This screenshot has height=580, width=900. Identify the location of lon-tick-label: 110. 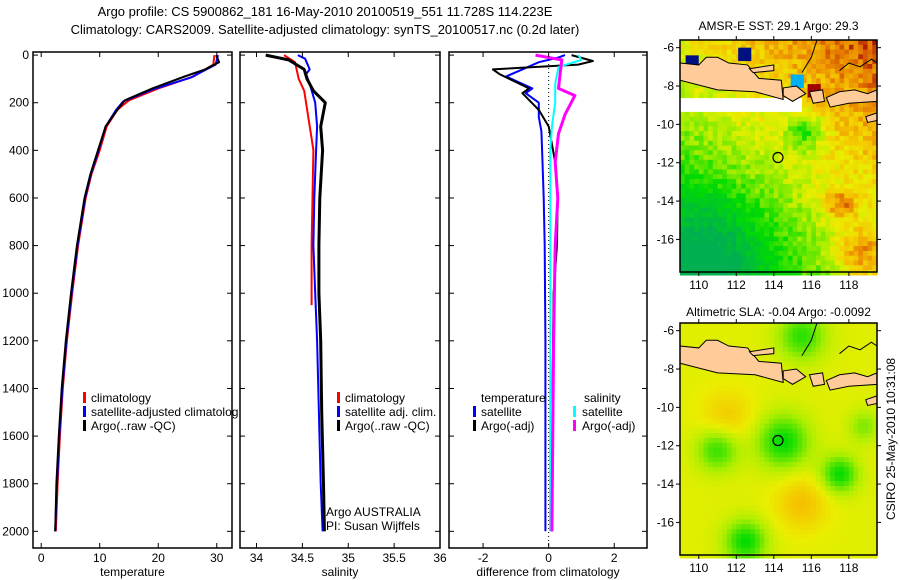
(698, 568).